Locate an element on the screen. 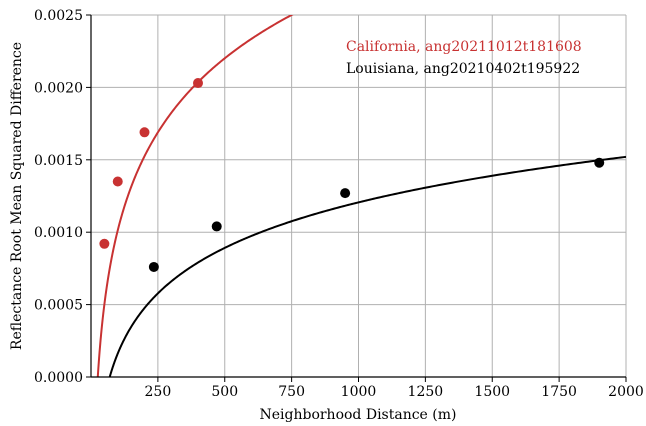  legend-entry-california: California, ang20211012t181608 is located at coordinates (464, 47).